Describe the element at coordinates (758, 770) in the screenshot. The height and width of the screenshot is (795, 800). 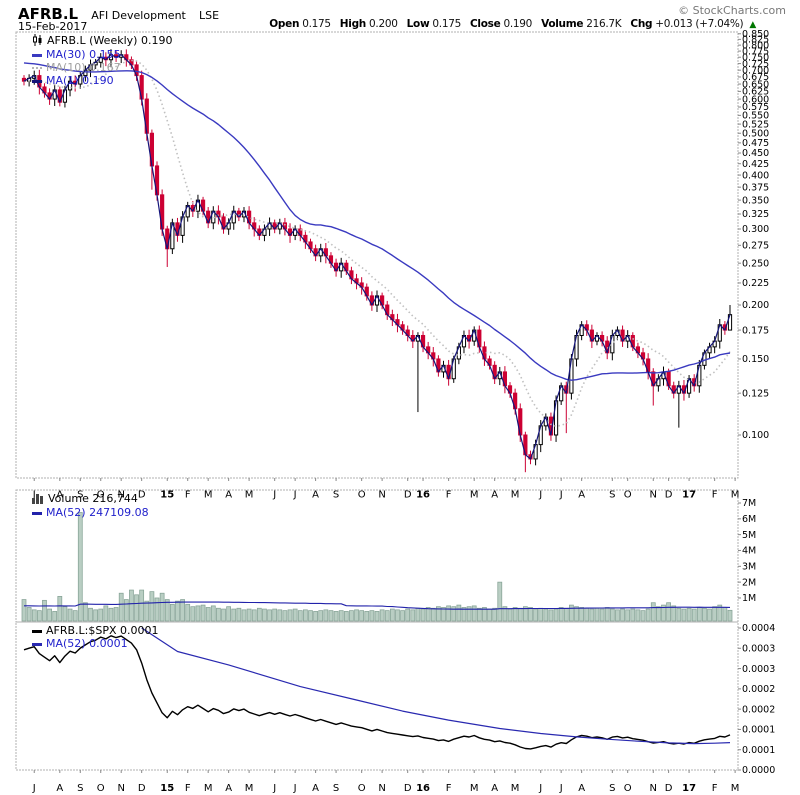
I see `svg-text: 0.0000` at that location.